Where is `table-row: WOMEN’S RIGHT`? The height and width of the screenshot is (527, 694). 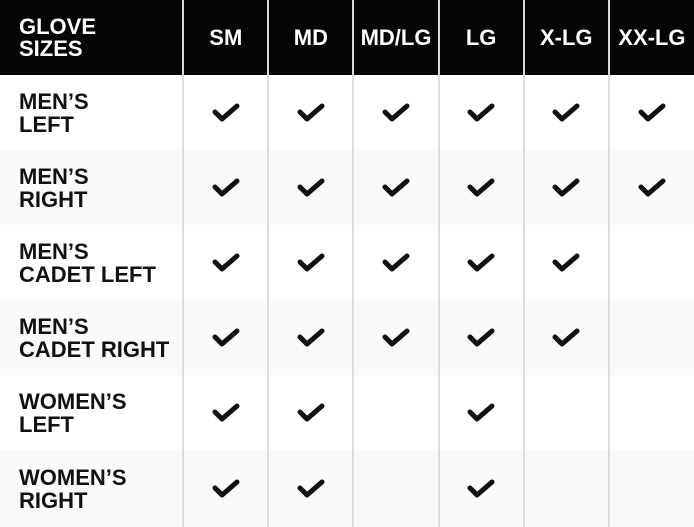
table-row: WOMEN’S RIGHT is located at coordinates (347, 488).